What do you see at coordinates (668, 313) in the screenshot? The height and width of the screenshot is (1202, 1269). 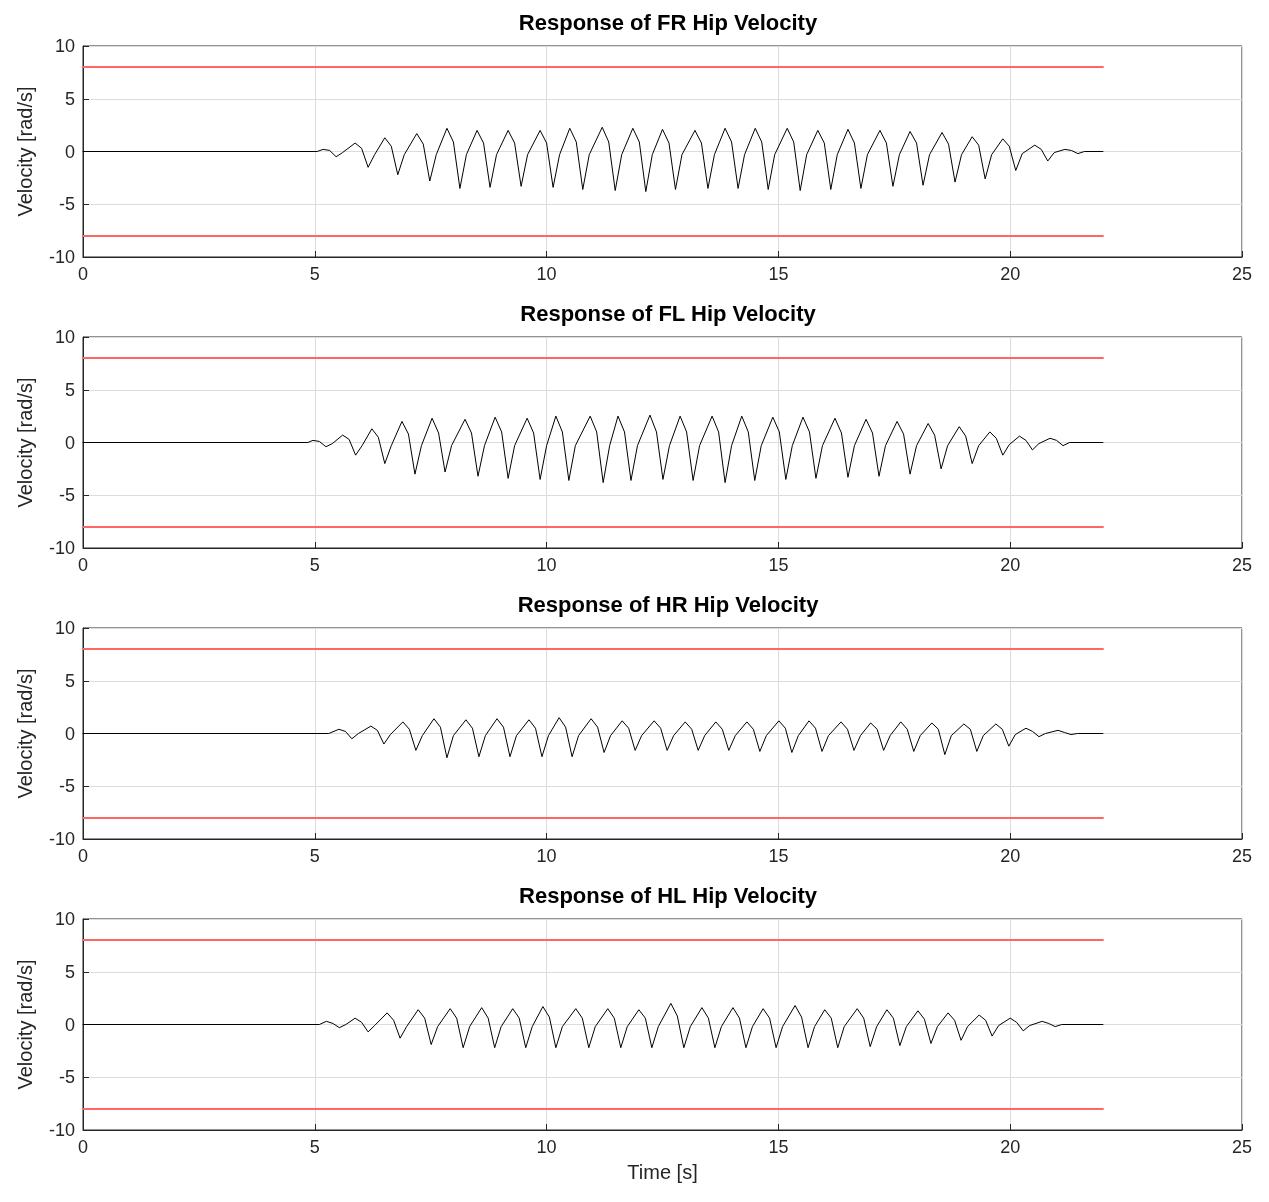 I see `chart-title: Response of FL Hip Velocity` at bounding box center [668, 313].